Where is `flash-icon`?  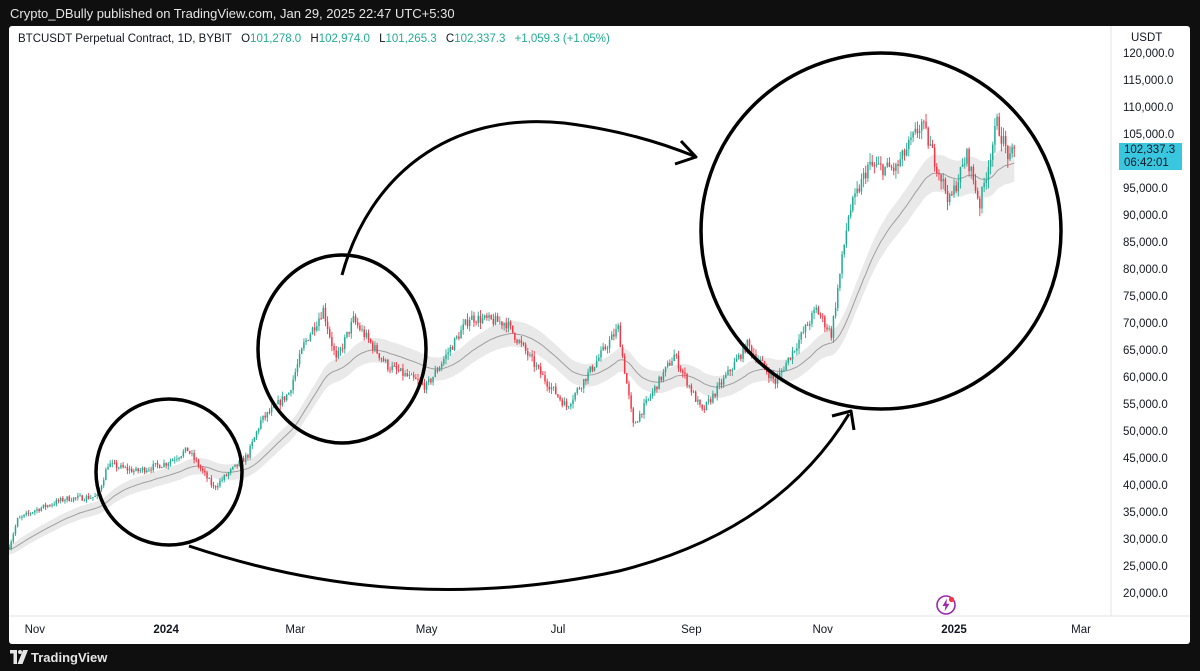 flash-icon is located at coordinates (946, 605).